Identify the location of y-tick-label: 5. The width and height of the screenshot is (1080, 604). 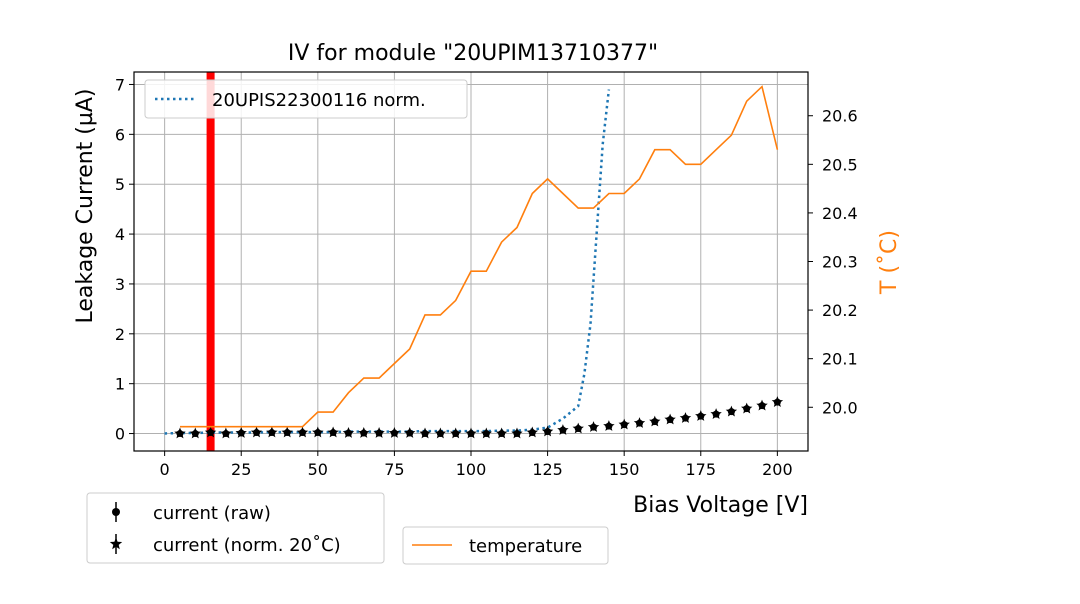
(120, 184).